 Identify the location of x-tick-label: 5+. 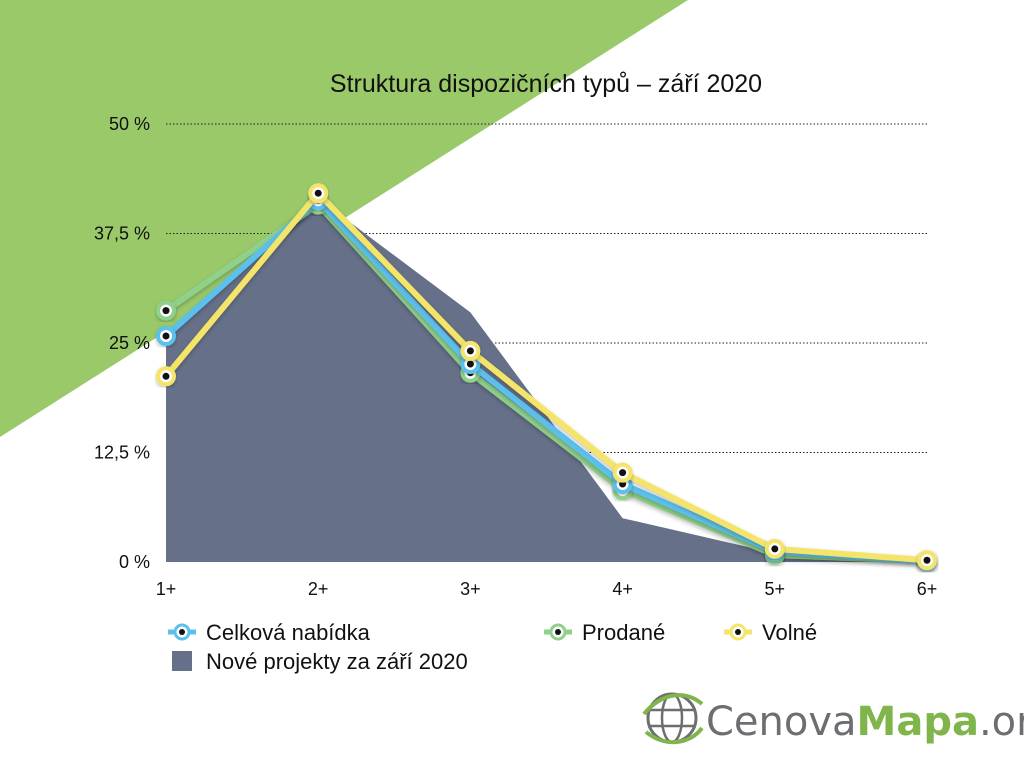
(775, 589).